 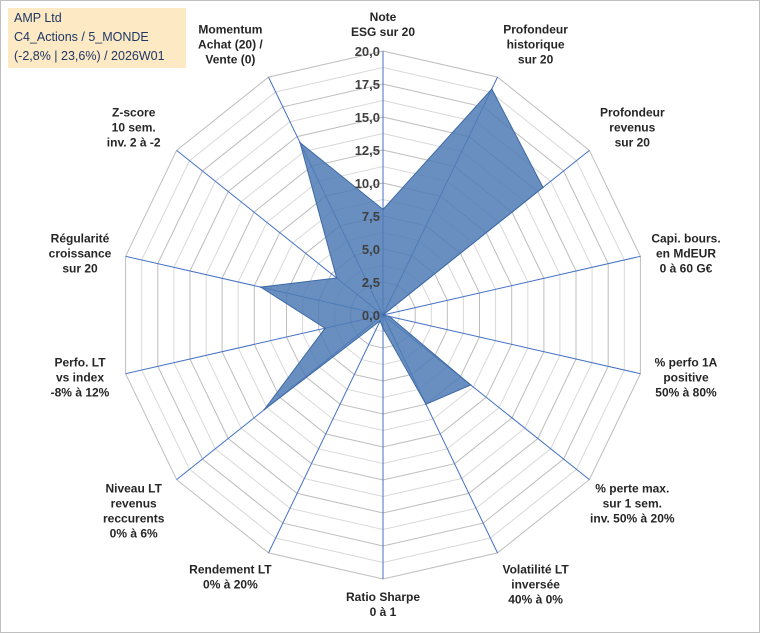 I want to click on axis-label-line: Ratio Sharpe, so click(x=383, y=597).